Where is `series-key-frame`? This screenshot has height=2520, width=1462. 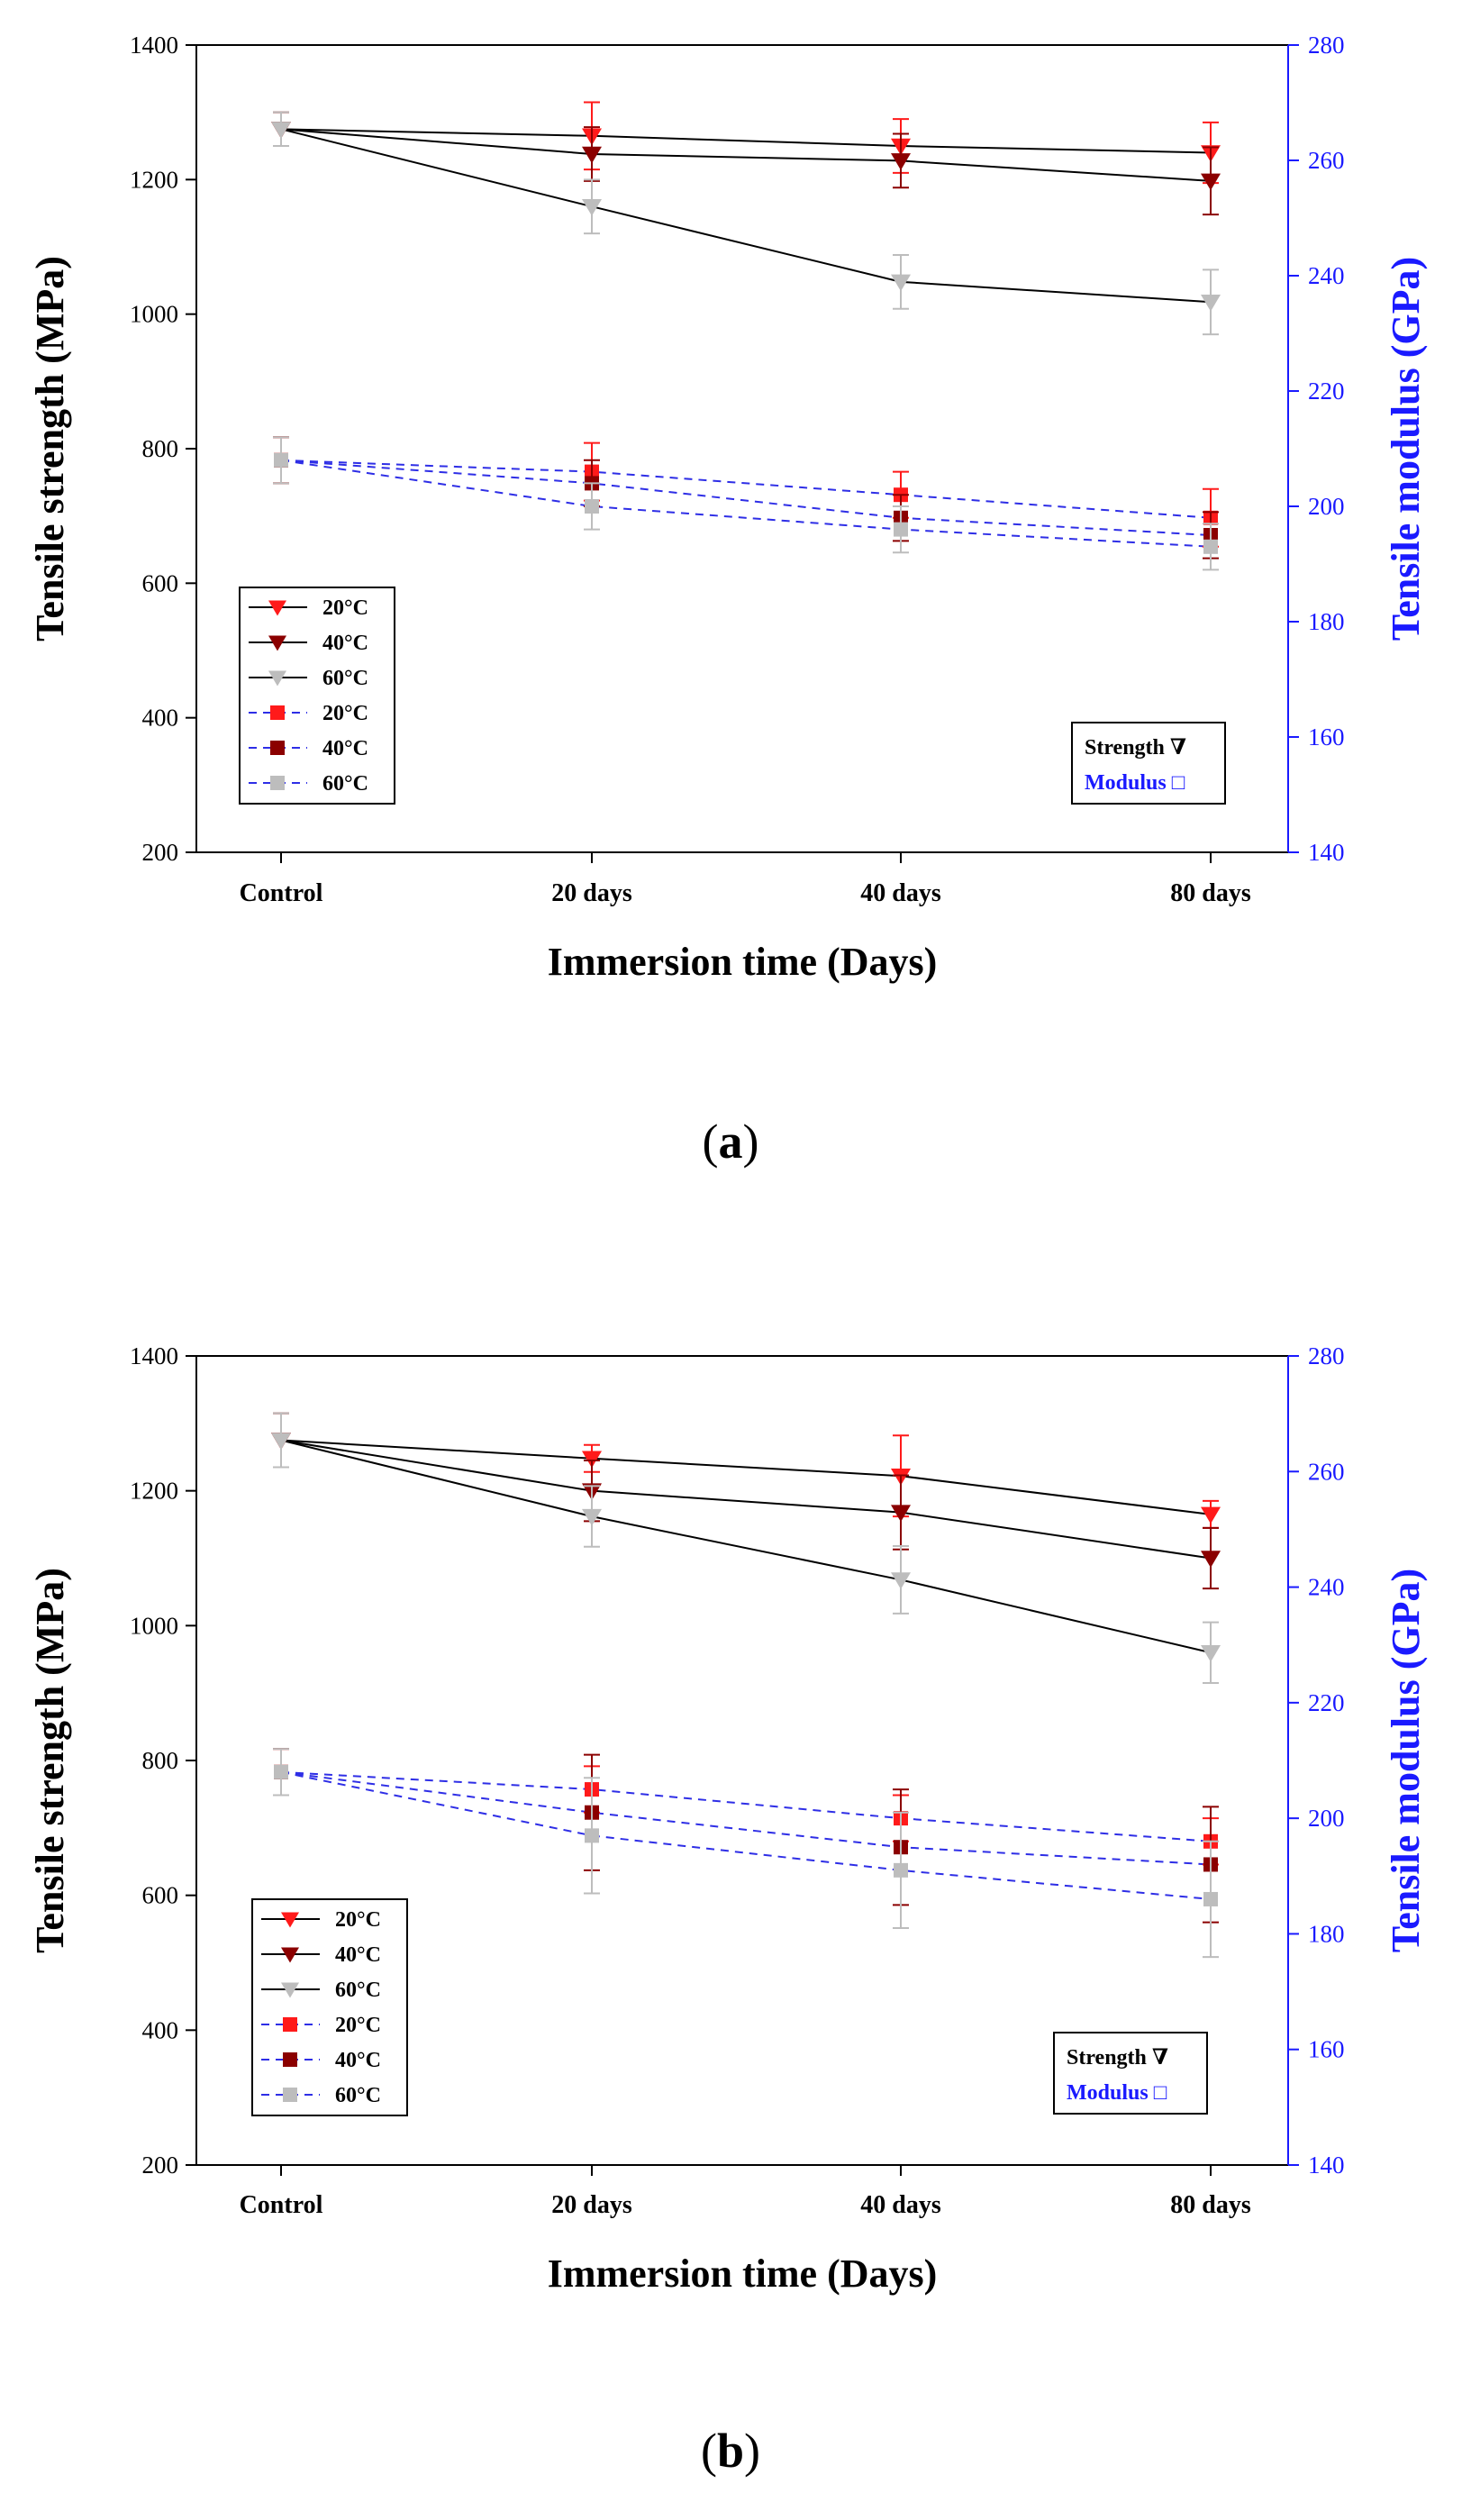 series-key-frame is located at coordinates (1148, 764).